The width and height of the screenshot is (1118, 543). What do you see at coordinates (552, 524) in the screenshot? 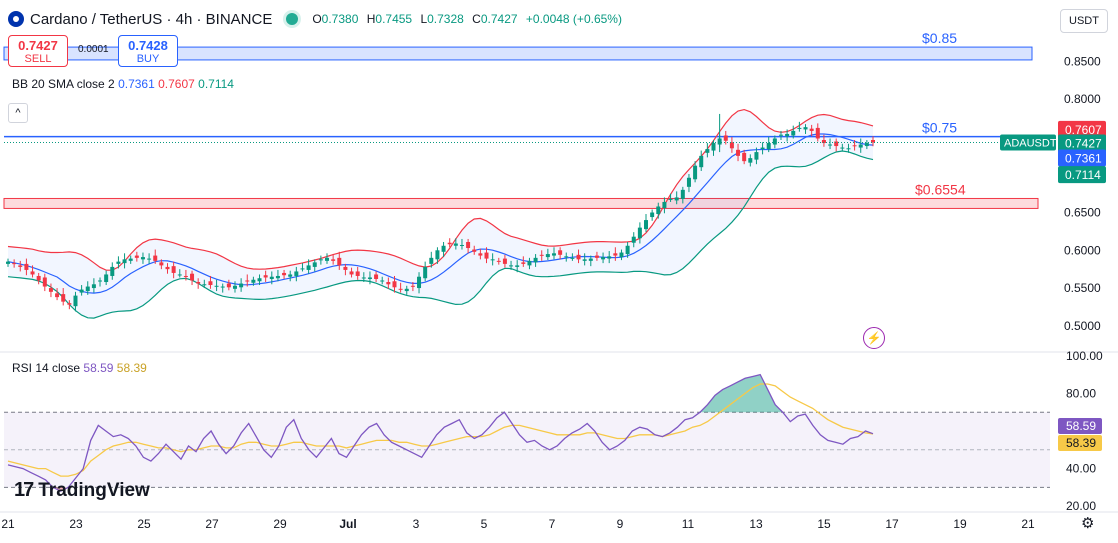
I see `time-tick-label: 7` at bounding box center [552, 524].